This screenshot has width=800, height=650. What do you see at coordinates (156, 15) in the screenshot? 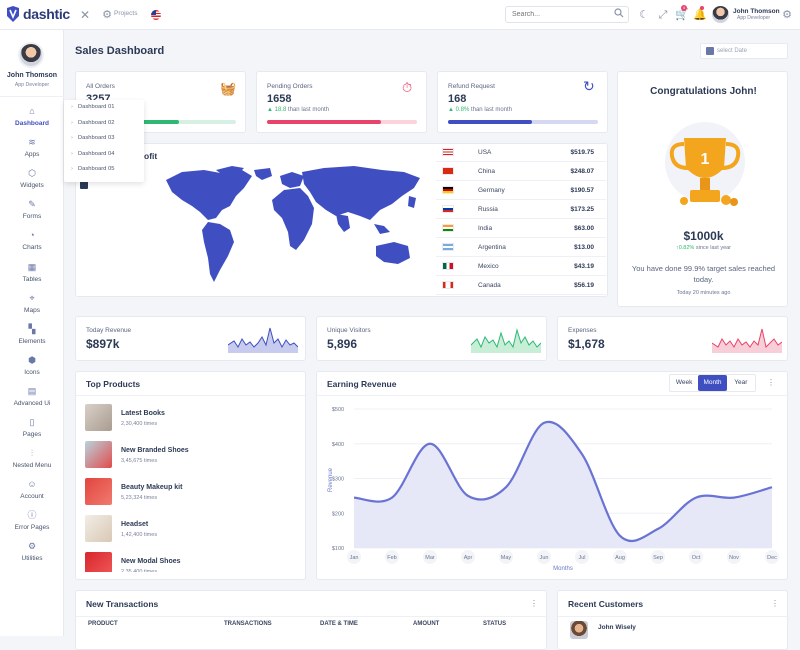
I see `us-flag-icon` at bounding box center [156, 15].